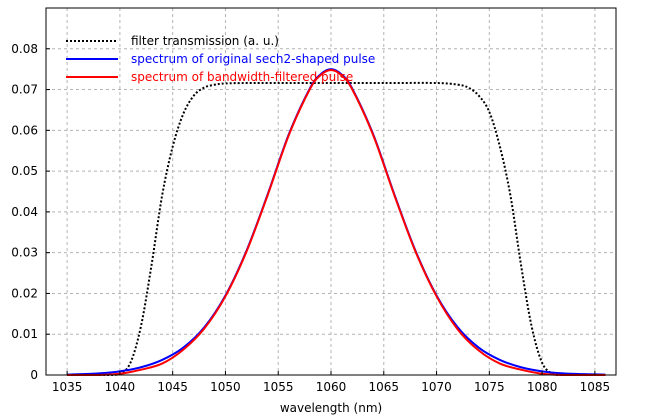 Image resolution: width=650 pixels, height=420 pixels. Describe the element at coordinates (278, 387) in the screenshot. I see `x-tick-label: 1055` at that location.